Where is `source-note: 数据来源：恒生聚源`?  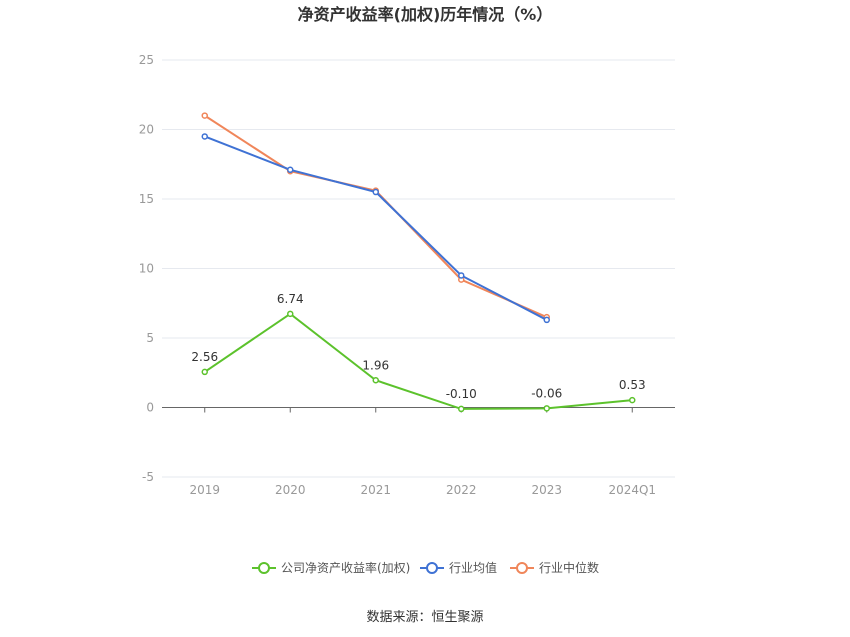 source-note: 数据来源：恒生聚源 is located at coordinates (424, 617).